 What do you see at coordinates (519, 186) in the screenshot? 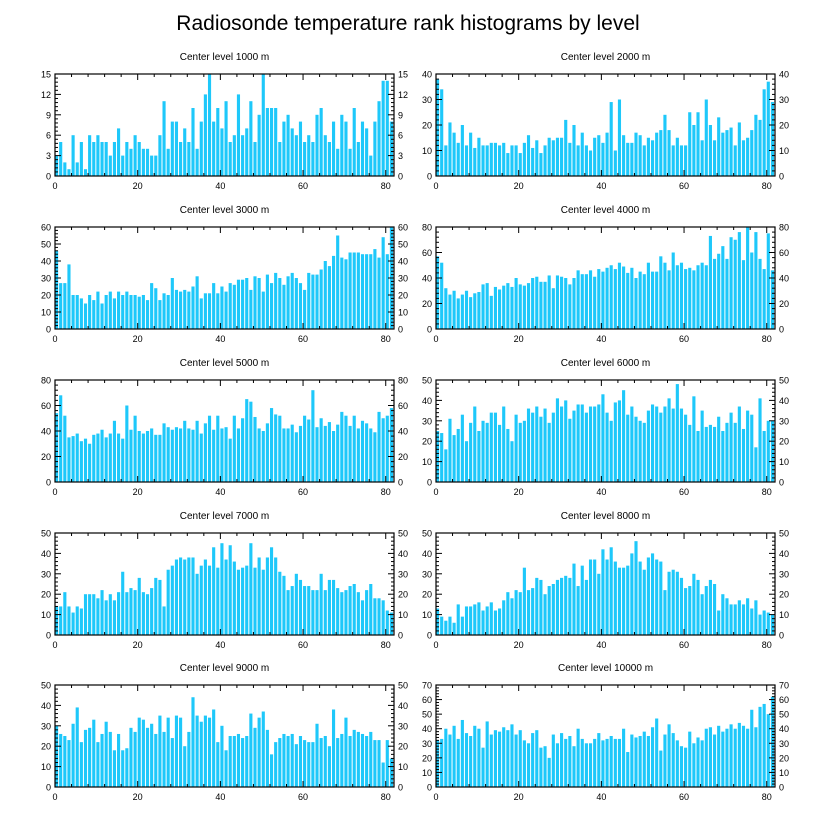
I see `x-tick-label: 20` at bounding box center [519, 186].